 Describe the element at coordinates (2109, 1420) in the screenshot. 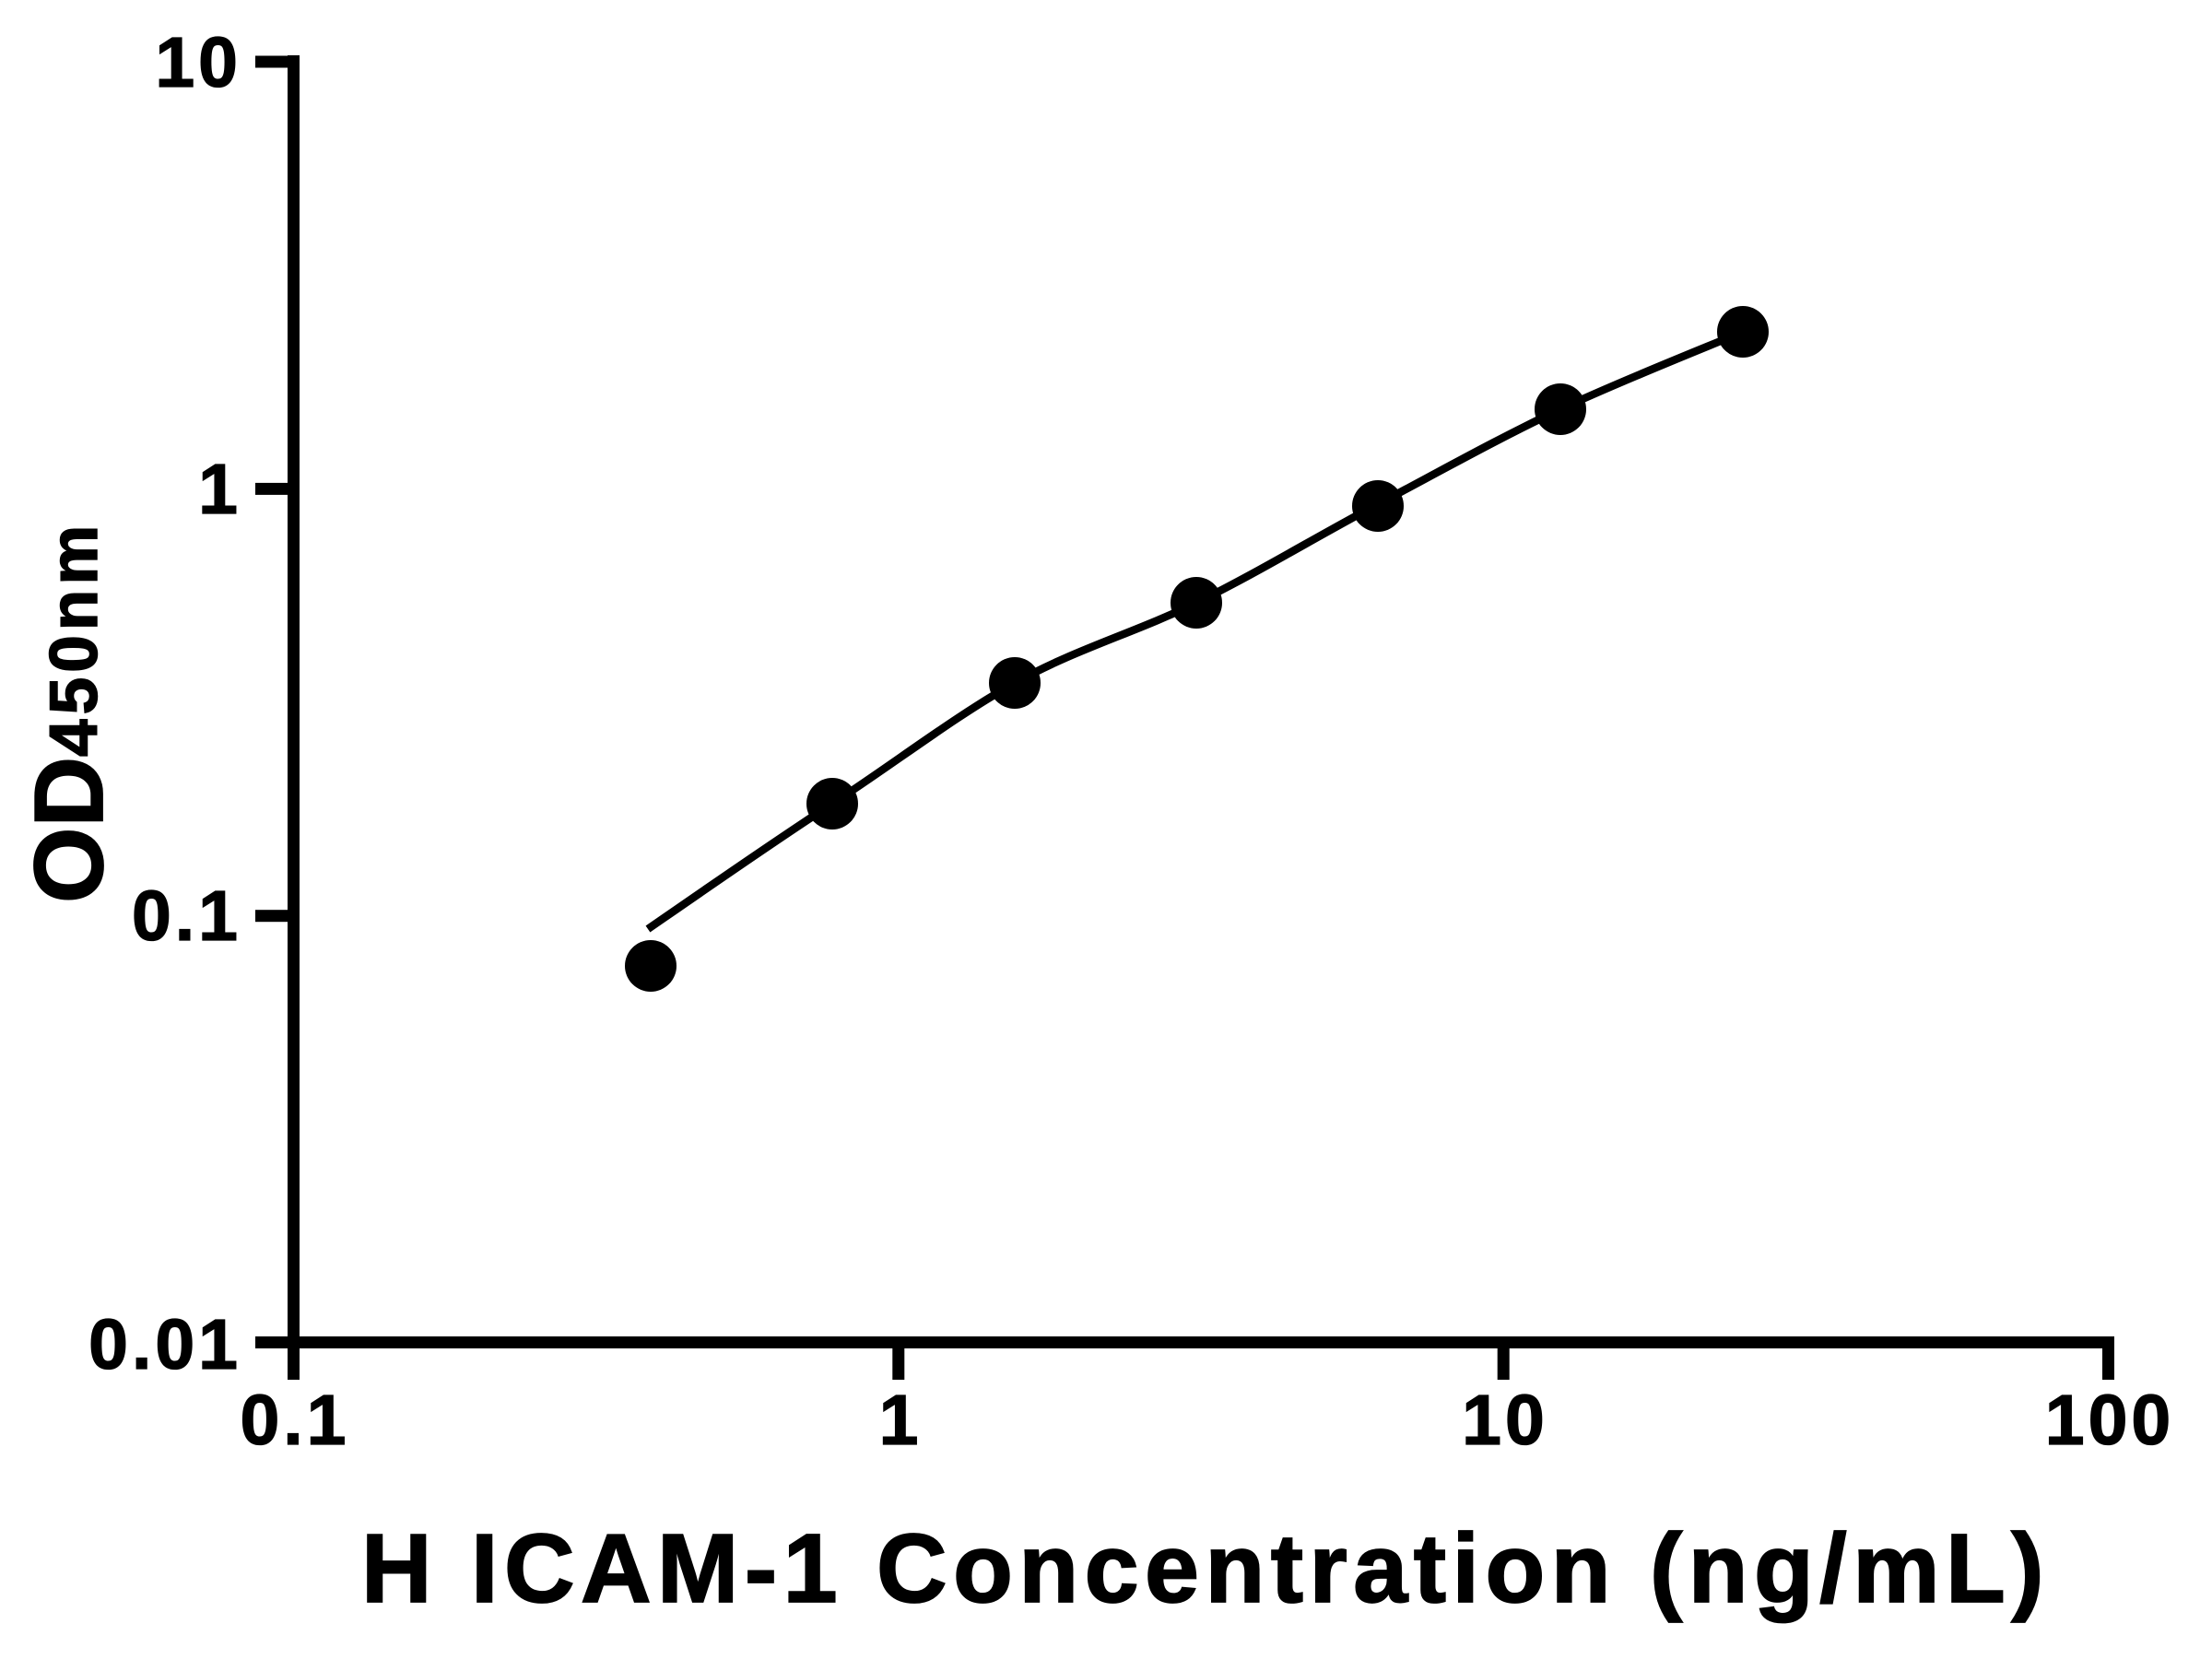

I see `svg-text: 100` at that location.